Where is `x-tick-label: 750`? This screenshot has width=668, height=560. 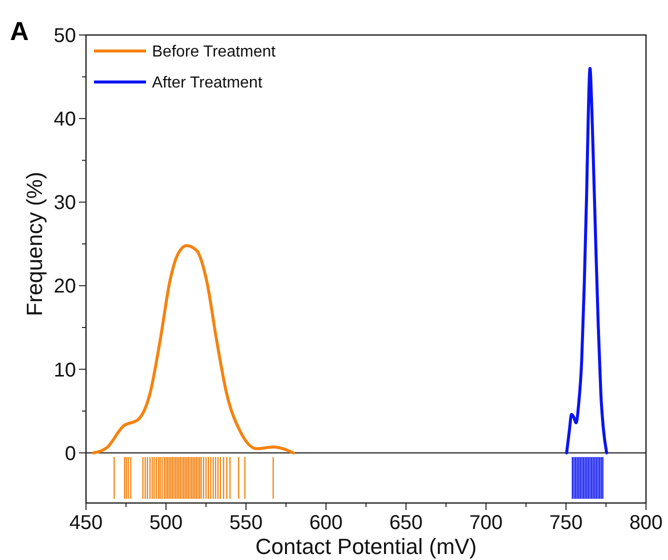
x-tick-label: 750 is located at coordinates (566, 523).